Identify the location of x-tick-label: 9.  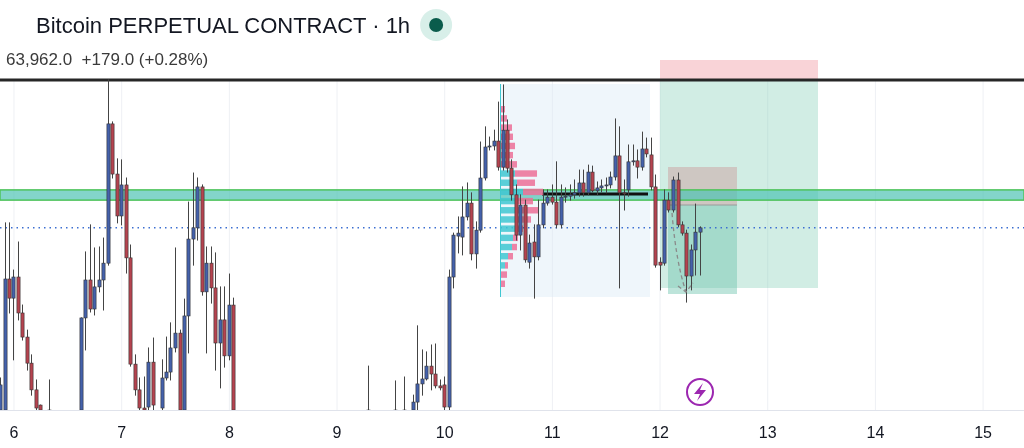
(337, 432).